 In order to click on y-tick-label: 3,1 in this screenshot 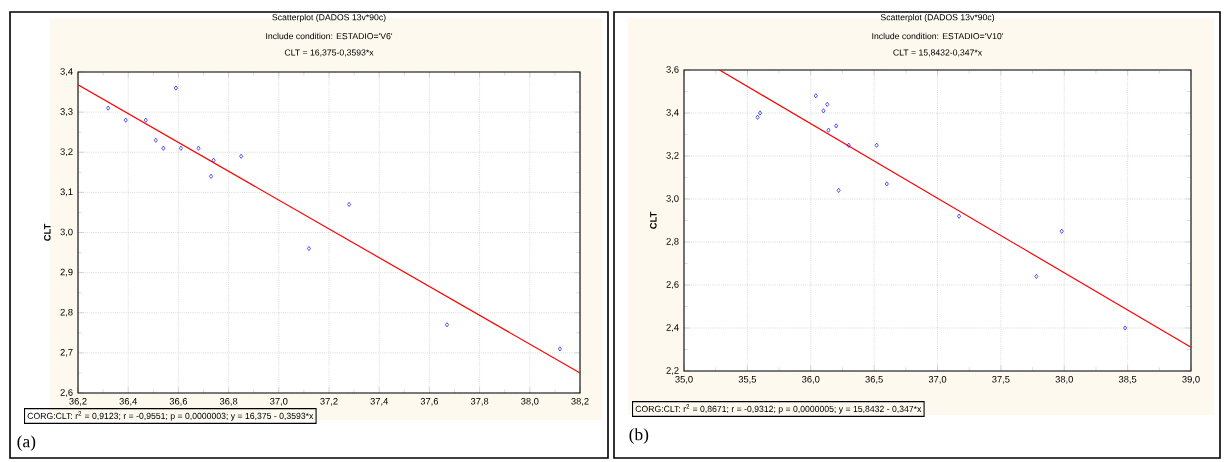, I will do `click(66, 192)`.